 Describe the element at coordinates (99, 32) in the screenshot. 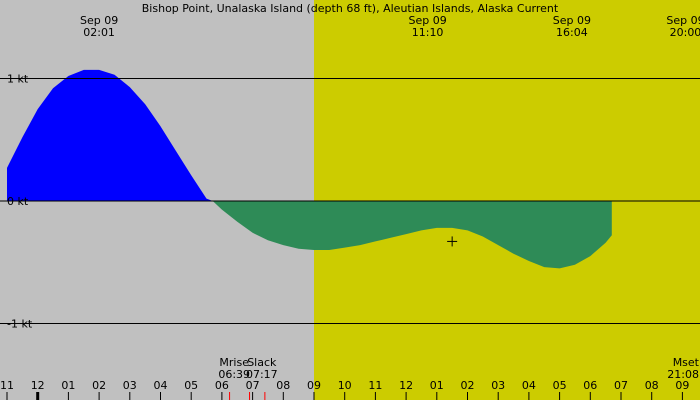

I see `event-time-label: 02:01` at that location.